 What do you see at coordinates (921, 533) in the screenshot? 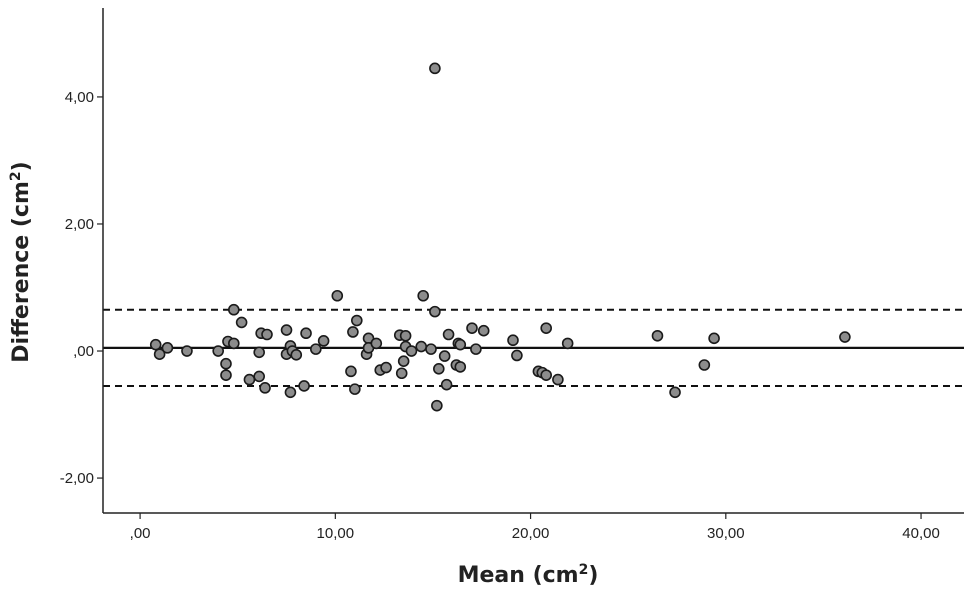
I see `x-tick-label: 40,00` at bounding box center [921, 533].